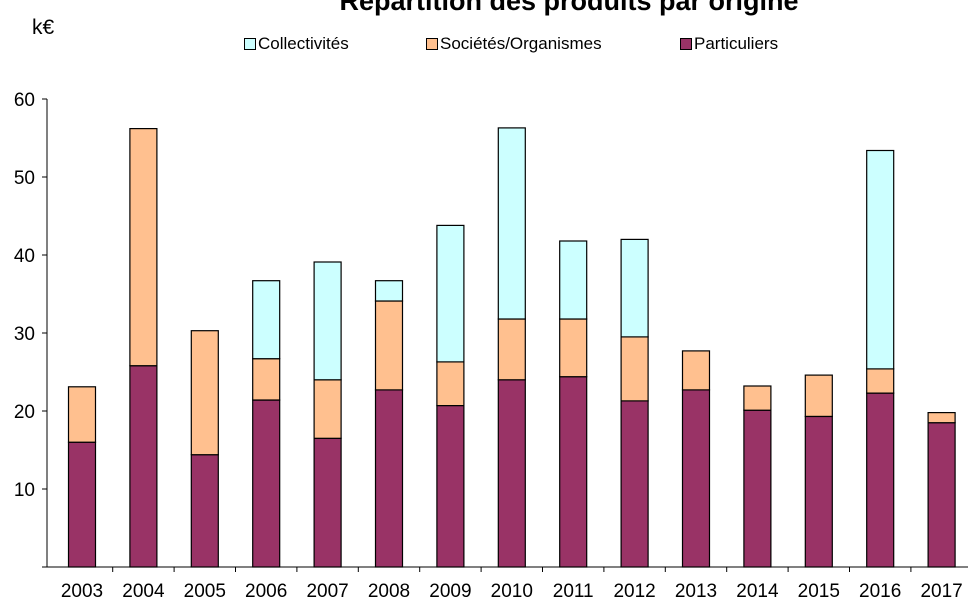  I want to click on bar-2009-particuliers, so click(450, 486).